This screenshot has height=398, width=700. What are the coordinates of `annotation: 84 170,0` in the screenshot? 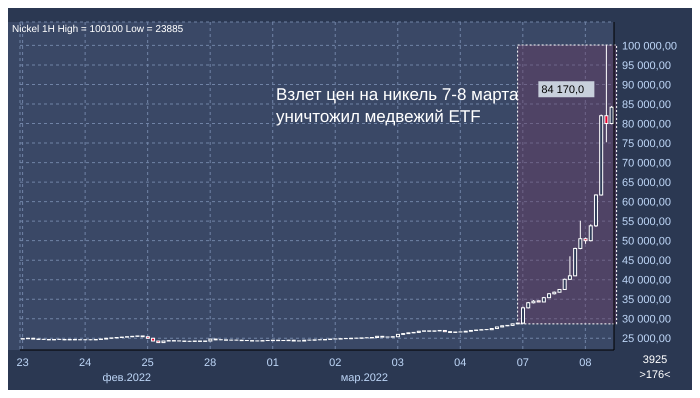 It's located at (562, 90).